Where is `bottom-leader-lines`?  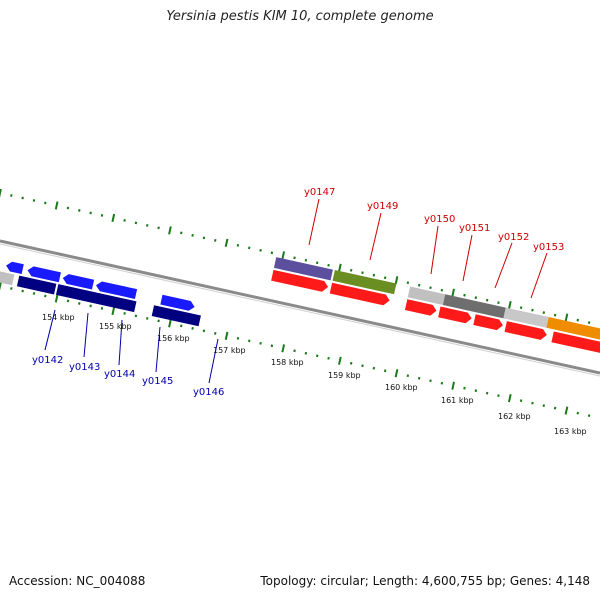
bottom-leader-lines is located at coordinates (131, 346).